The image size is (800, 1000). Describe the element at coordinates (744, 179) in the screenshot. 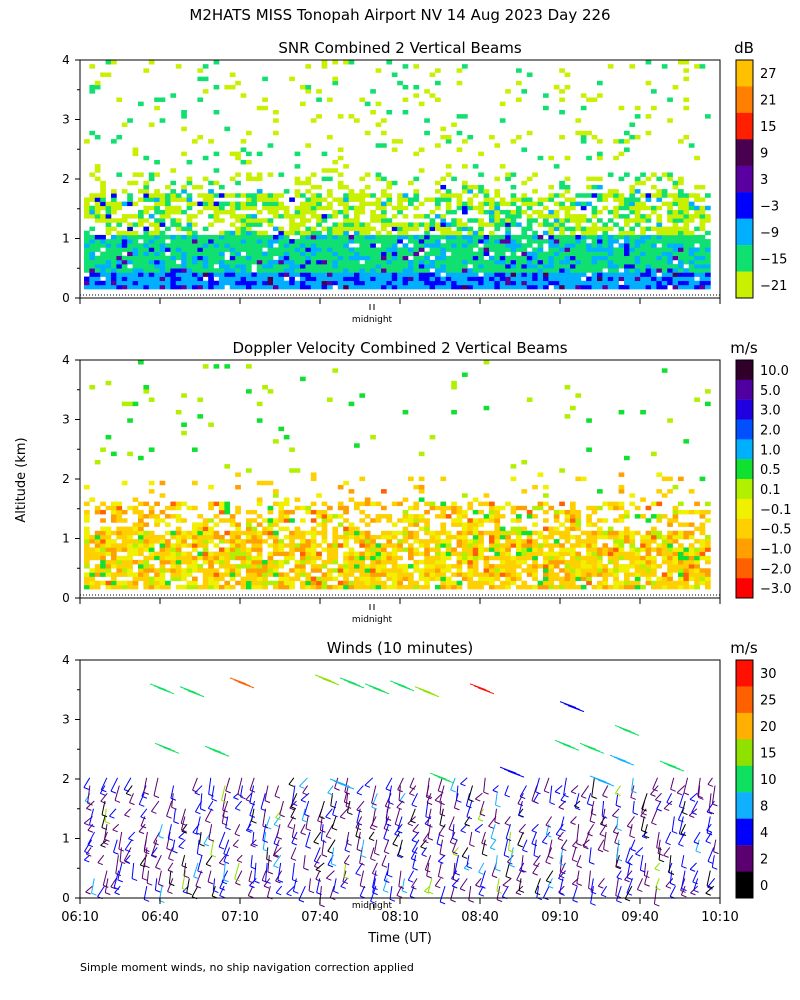

I see `colorbar-frame` at that location.